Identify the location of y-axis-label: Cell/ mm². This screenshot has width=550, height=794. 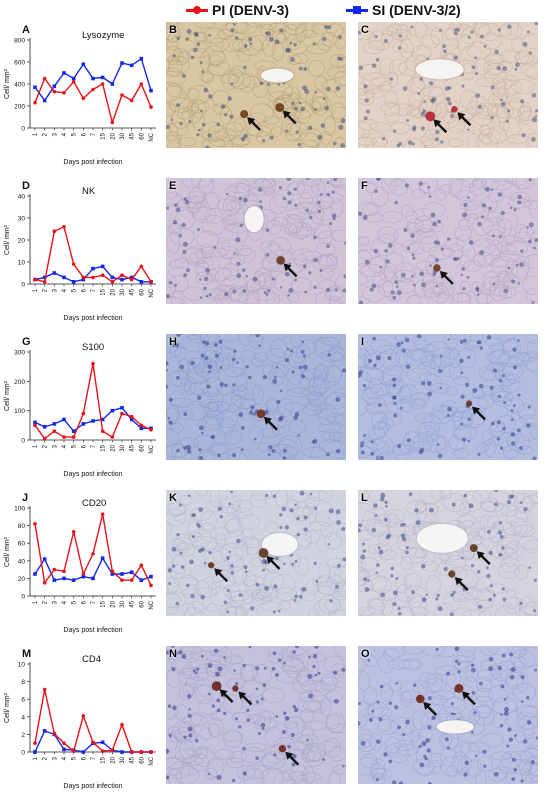
(7, 239).